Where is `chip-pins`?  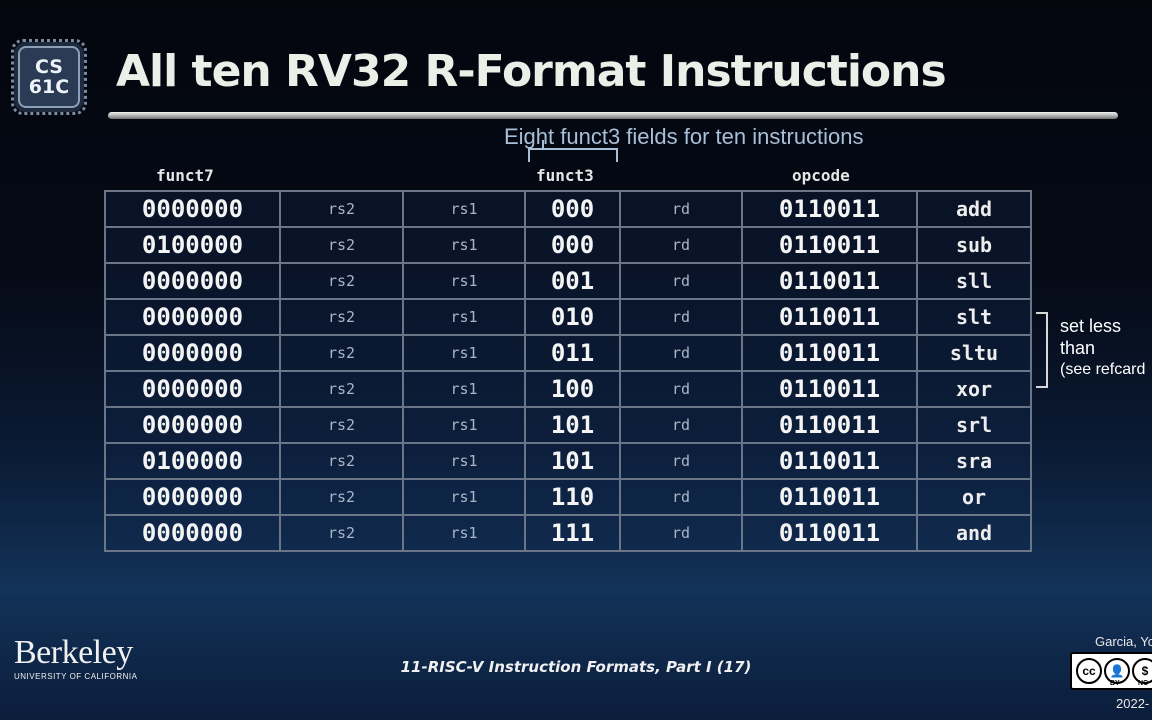
chip-pins is located at coordinates (49, 77).